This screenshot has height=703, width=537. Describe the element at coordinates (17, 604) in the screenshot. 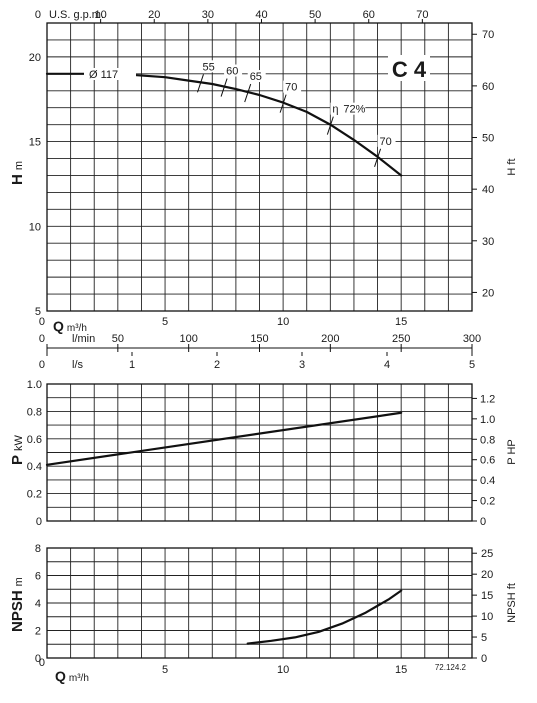

I see `npsh-axis-label: NPSHm` at that location.